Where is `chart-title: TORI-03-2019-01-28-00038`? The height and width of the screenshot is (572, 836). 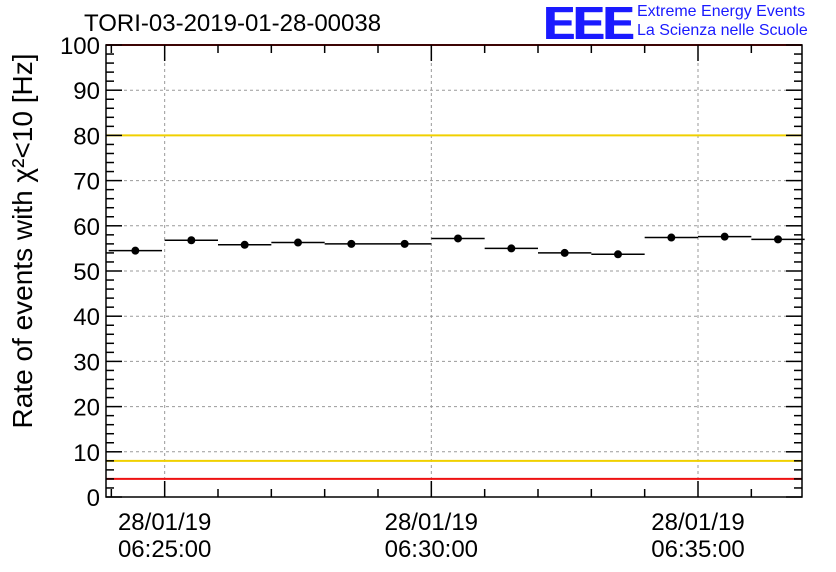
chart-title: TORI-03-2019-01-28-00038 is located at coordinates (233, 23).